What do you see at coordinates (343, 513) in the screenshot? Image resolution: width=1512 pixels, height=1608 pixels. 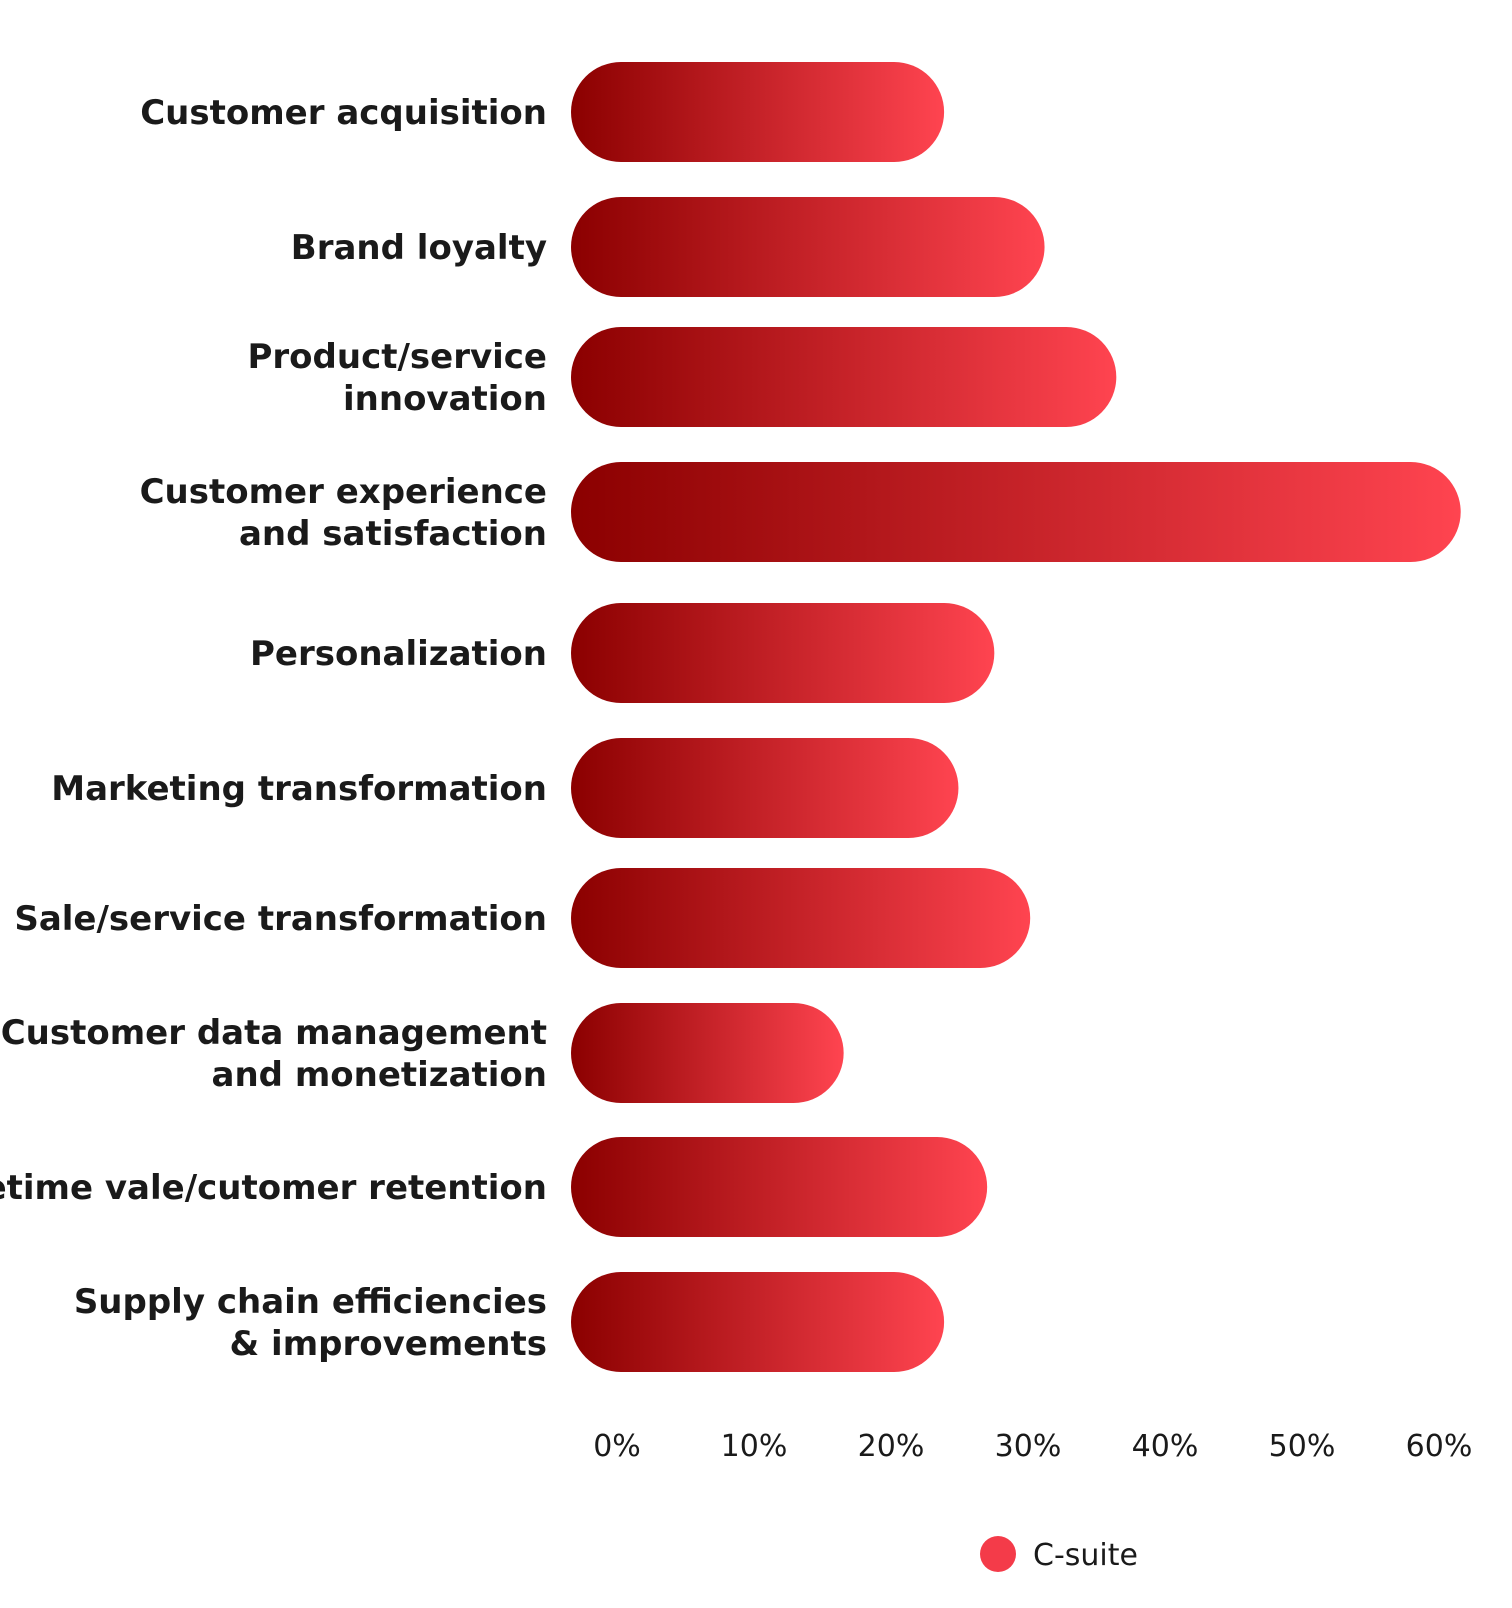 I see `category-label: Customer experience and satisfaction` at bounding box center [343, 513].